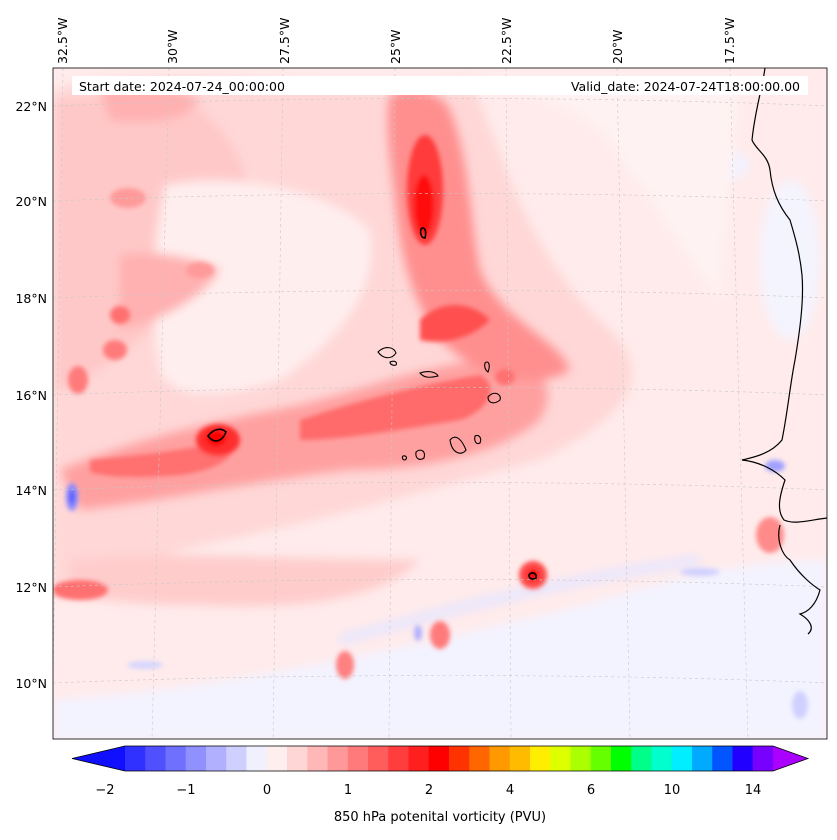 The width and height of the screenshot is (837, 840). I want to click on lon-label: 32.5°W, so click(62, 41).